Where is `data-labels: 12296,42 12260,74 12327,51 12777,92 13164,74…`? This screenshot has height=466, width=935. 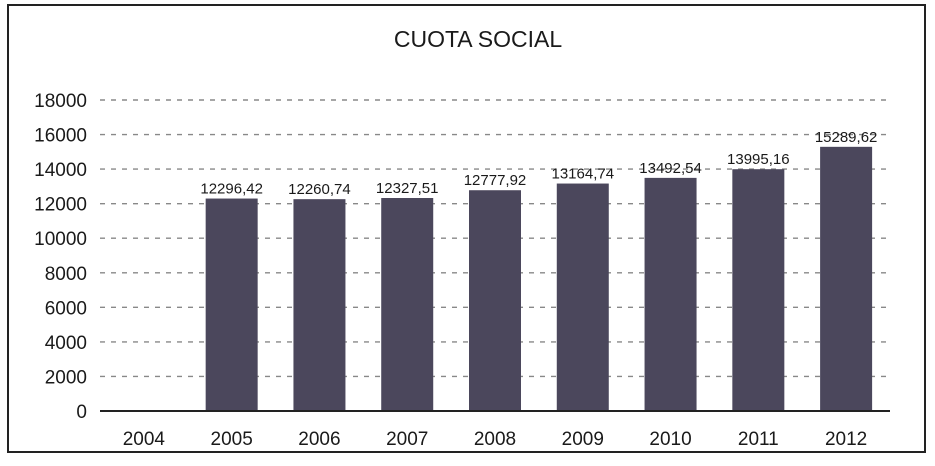
data-labels: 12296,42 12260,74 12327,51 12777,92 13164,74… is located at coordinates (538, 163).